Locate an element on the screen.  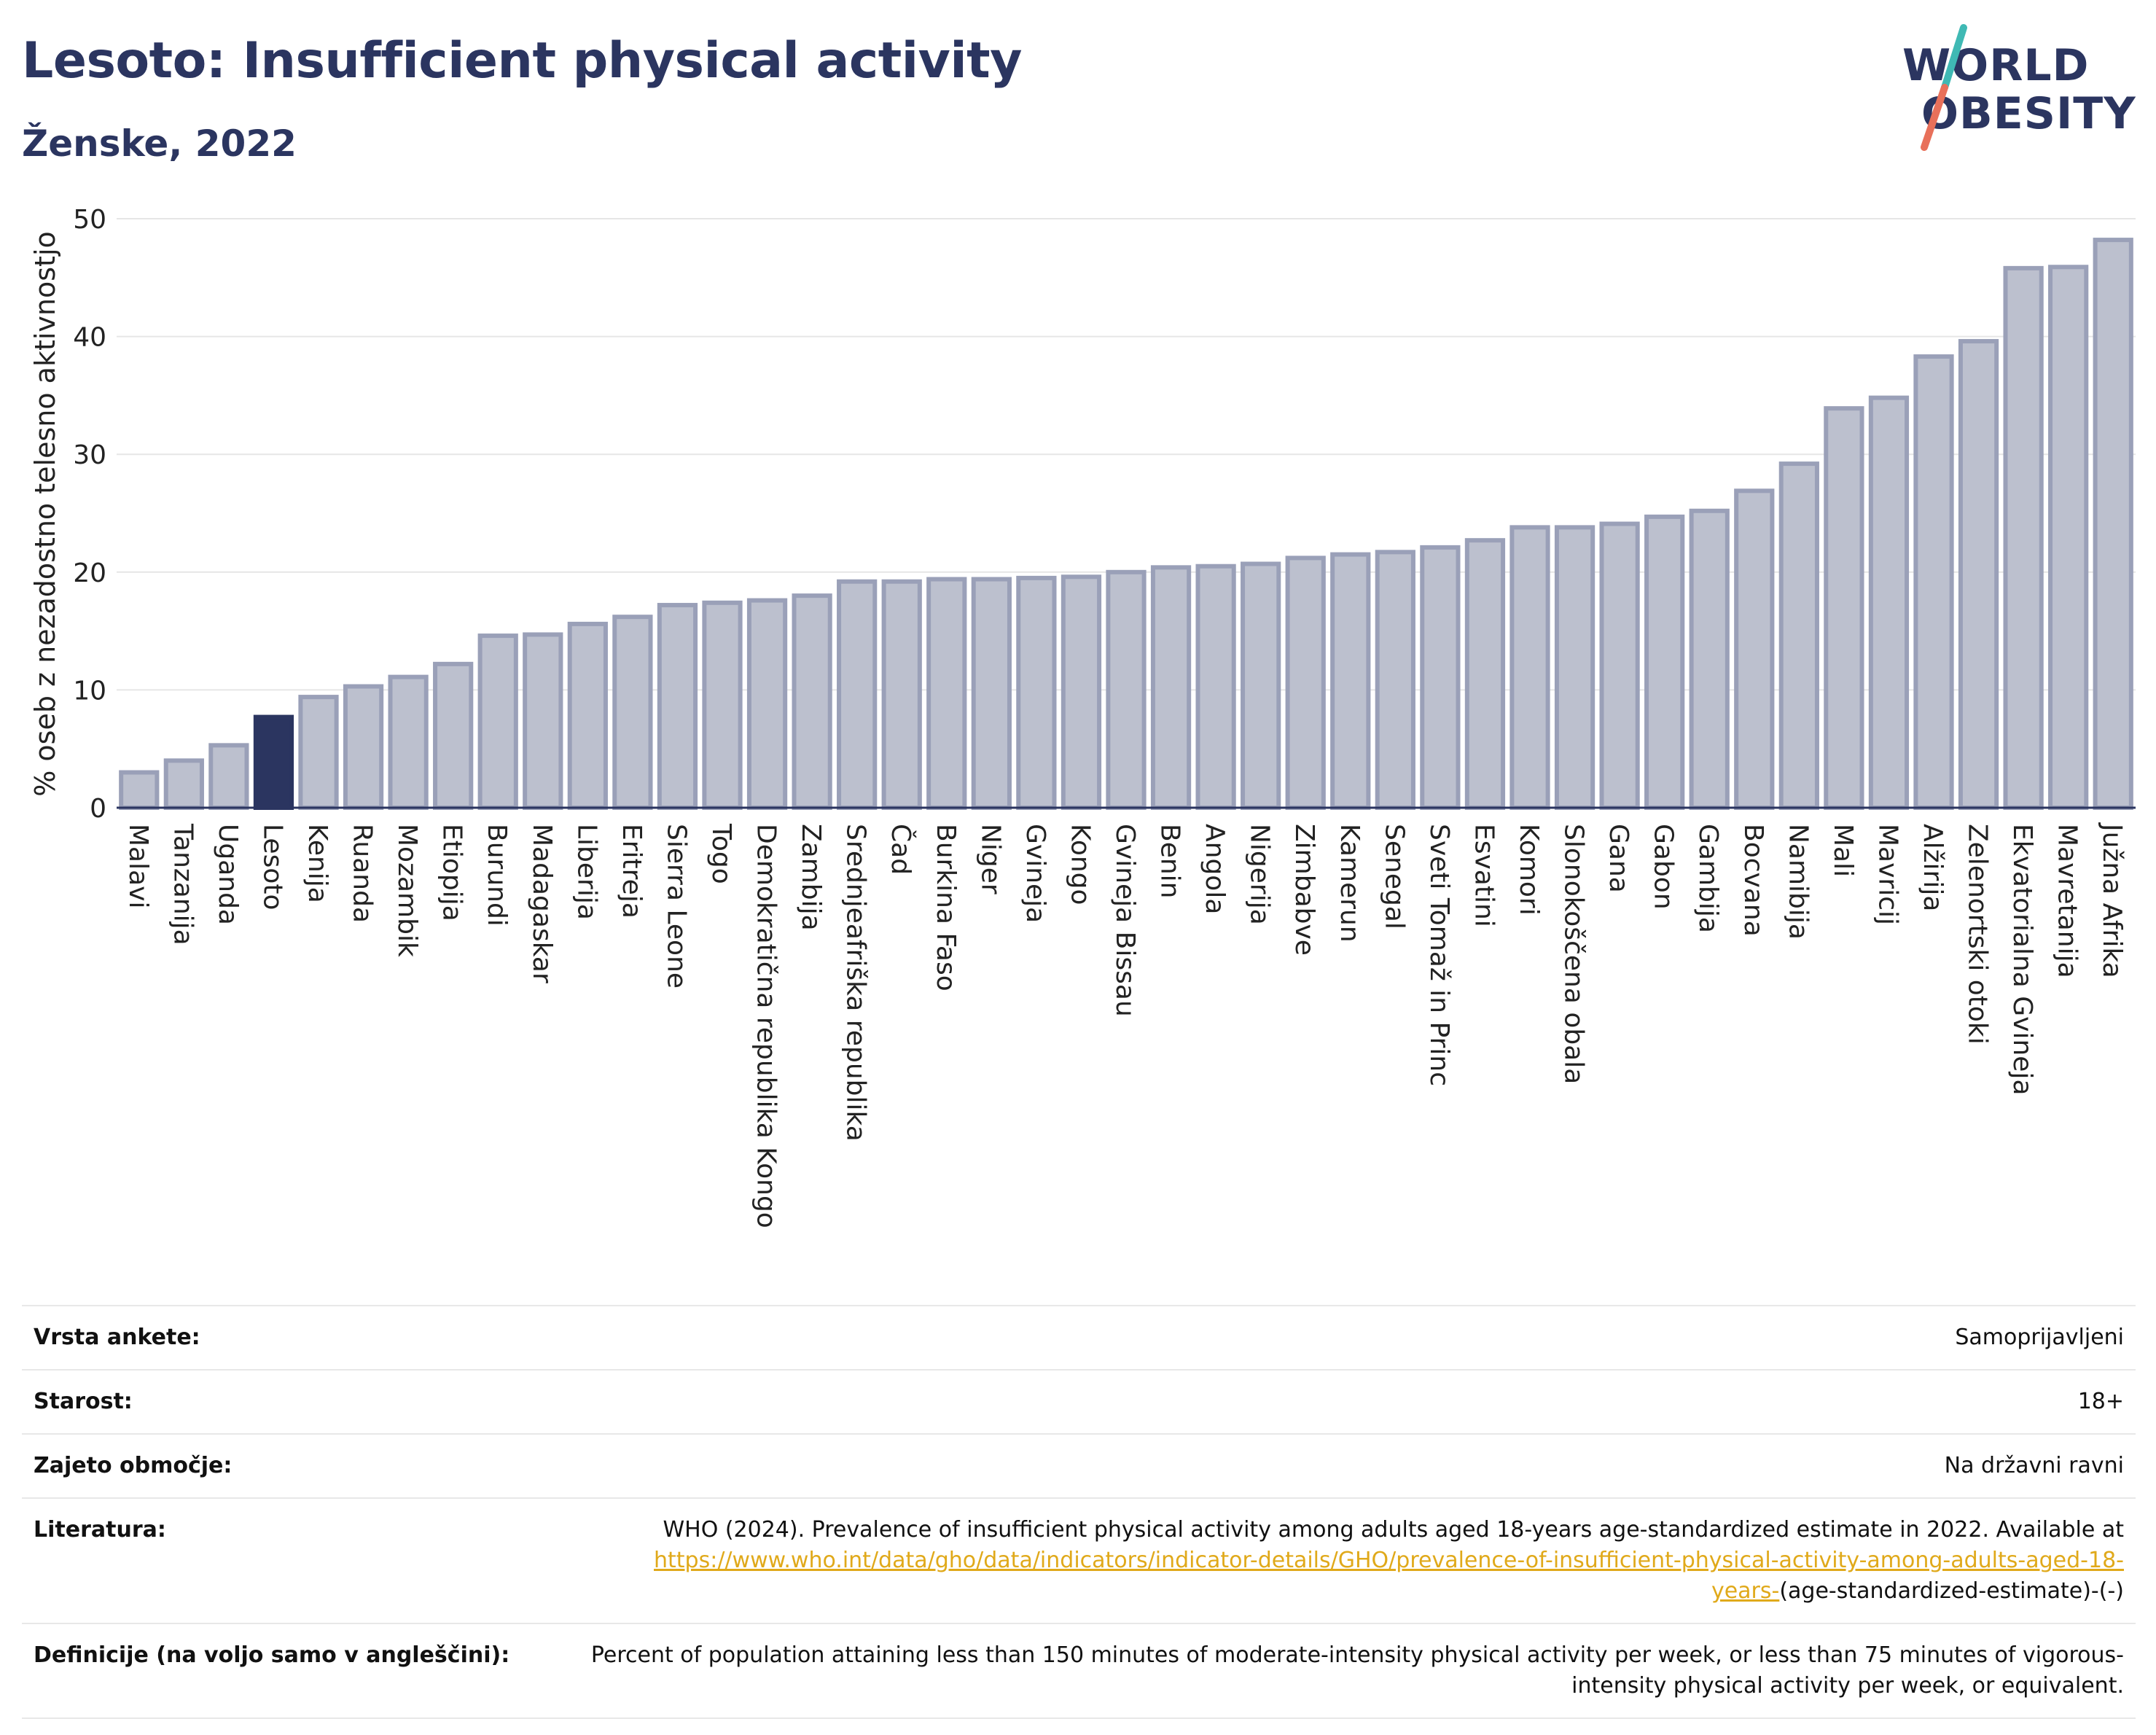
x-tick-label: Angola is located at coordinates (1215, 869).